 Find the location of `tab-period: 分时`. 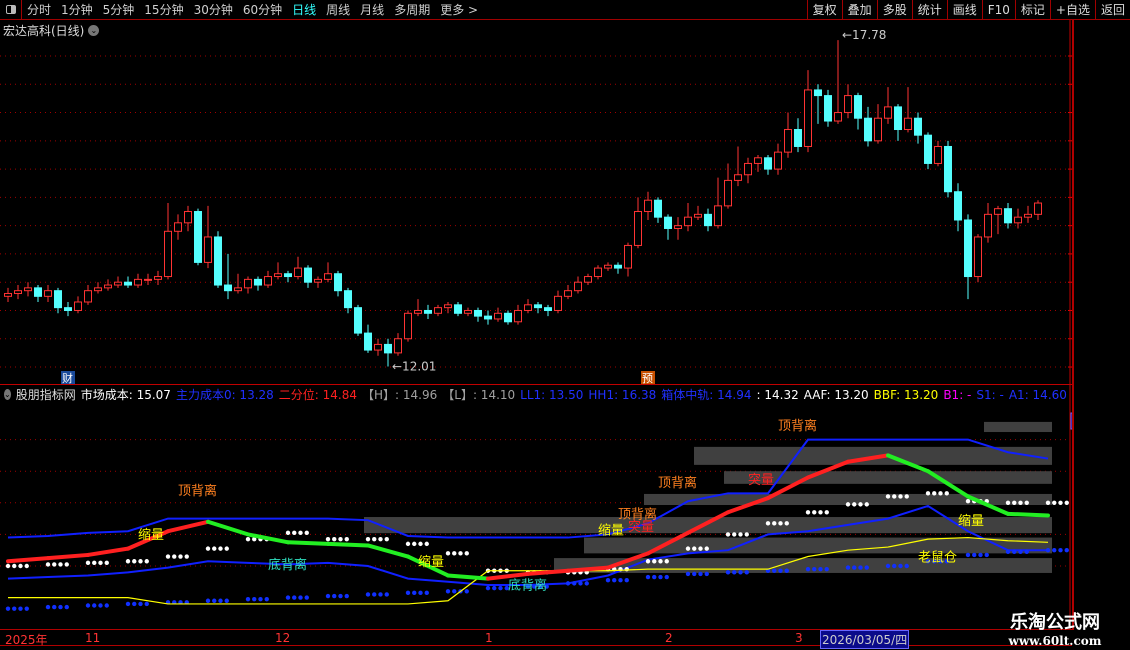

tab-period: 分时 is located at coordinates (39, 10).